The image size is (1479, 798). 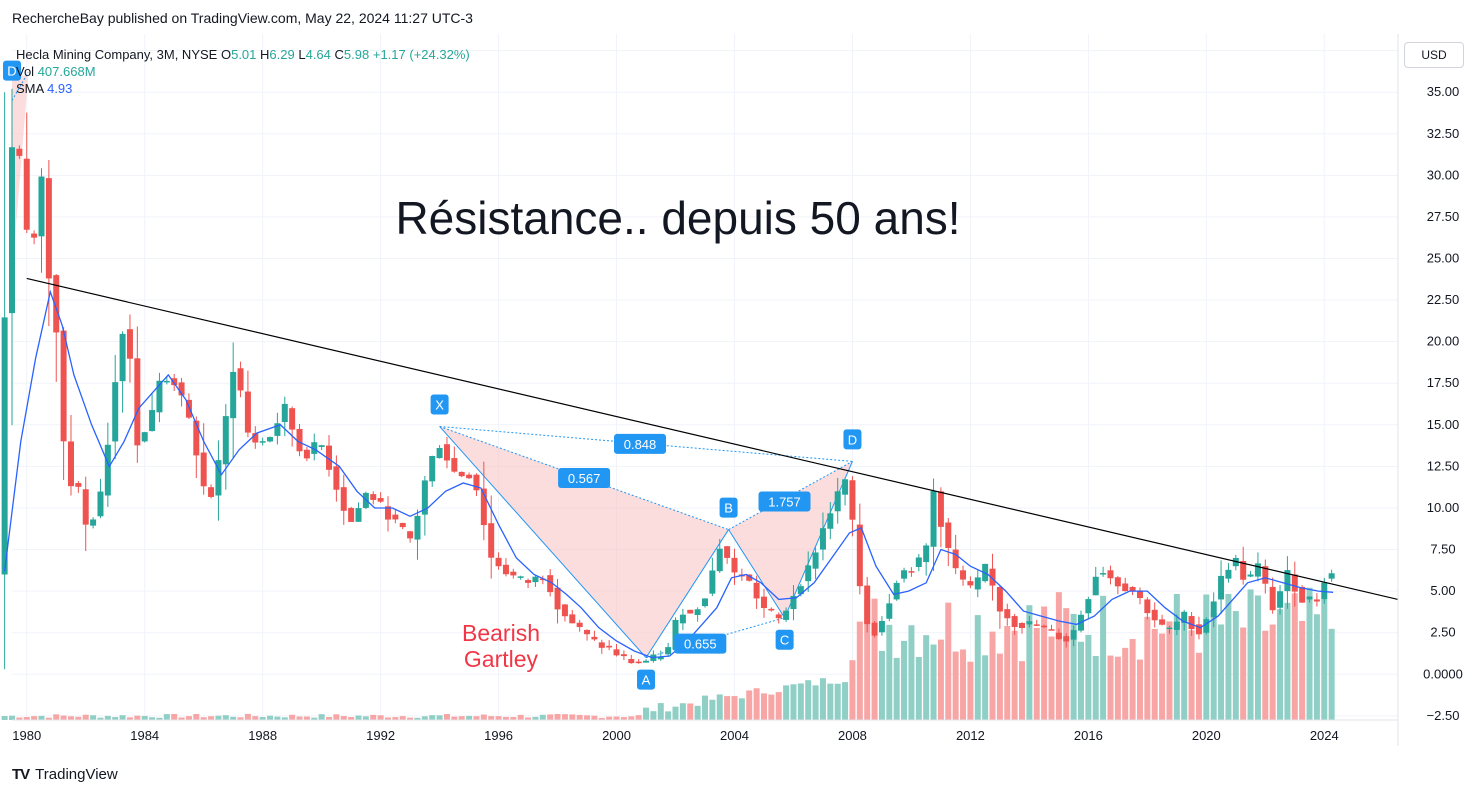 I want to click on point-label-top-d-bg, so click(x=12, y=70).